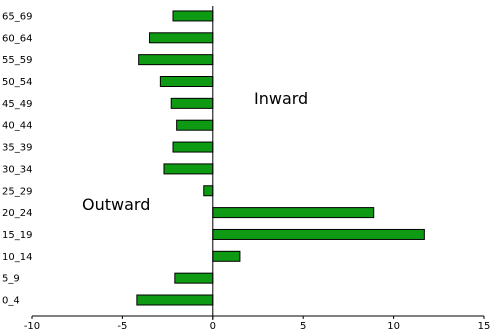 This screenshot has width=498, height=332. I want to click on y-category-label: 65_69, so click(17, 16).